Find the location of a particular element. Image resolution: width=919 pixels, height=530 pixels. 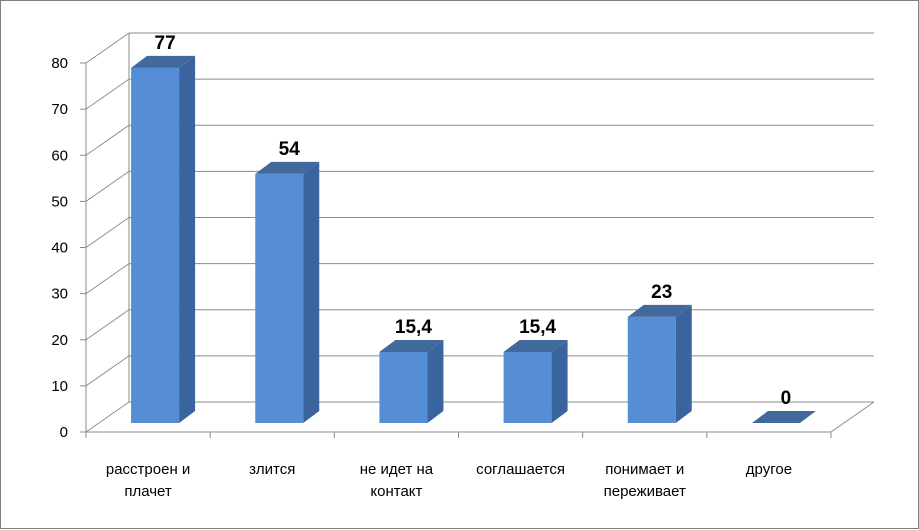

y-tick-label: 10 is located at coordinates (59, 386).